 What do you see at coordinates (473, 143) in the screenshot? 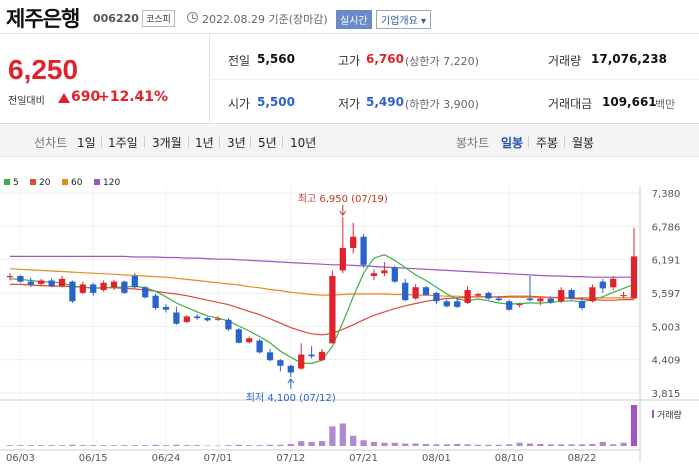
I see `candle-chart-label: 봉차트` at bounding box center [473, 143].